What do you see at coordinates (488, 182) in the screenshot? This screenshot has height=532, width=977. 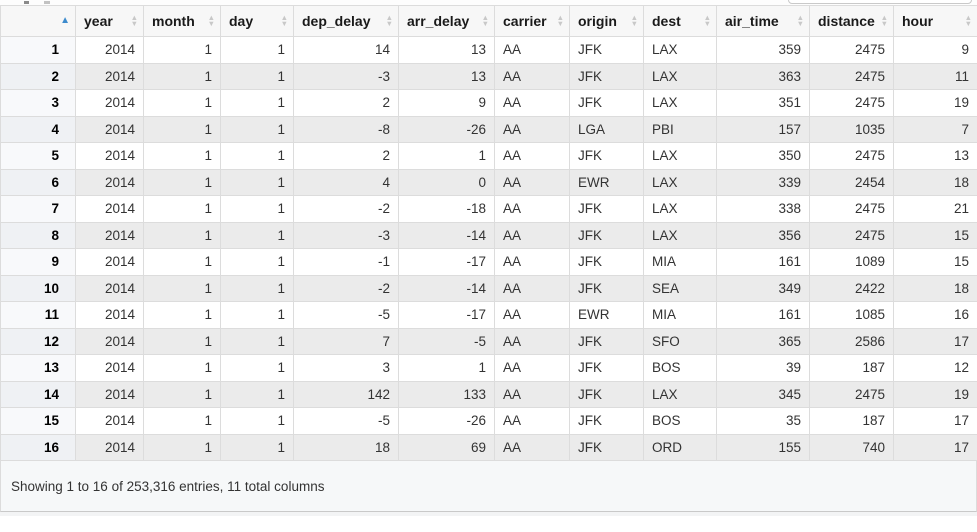 I see `table-row: 6 2014 1 1 4 0 AA EWR LAX 339 2454 18` at bounding box center [488, 182].